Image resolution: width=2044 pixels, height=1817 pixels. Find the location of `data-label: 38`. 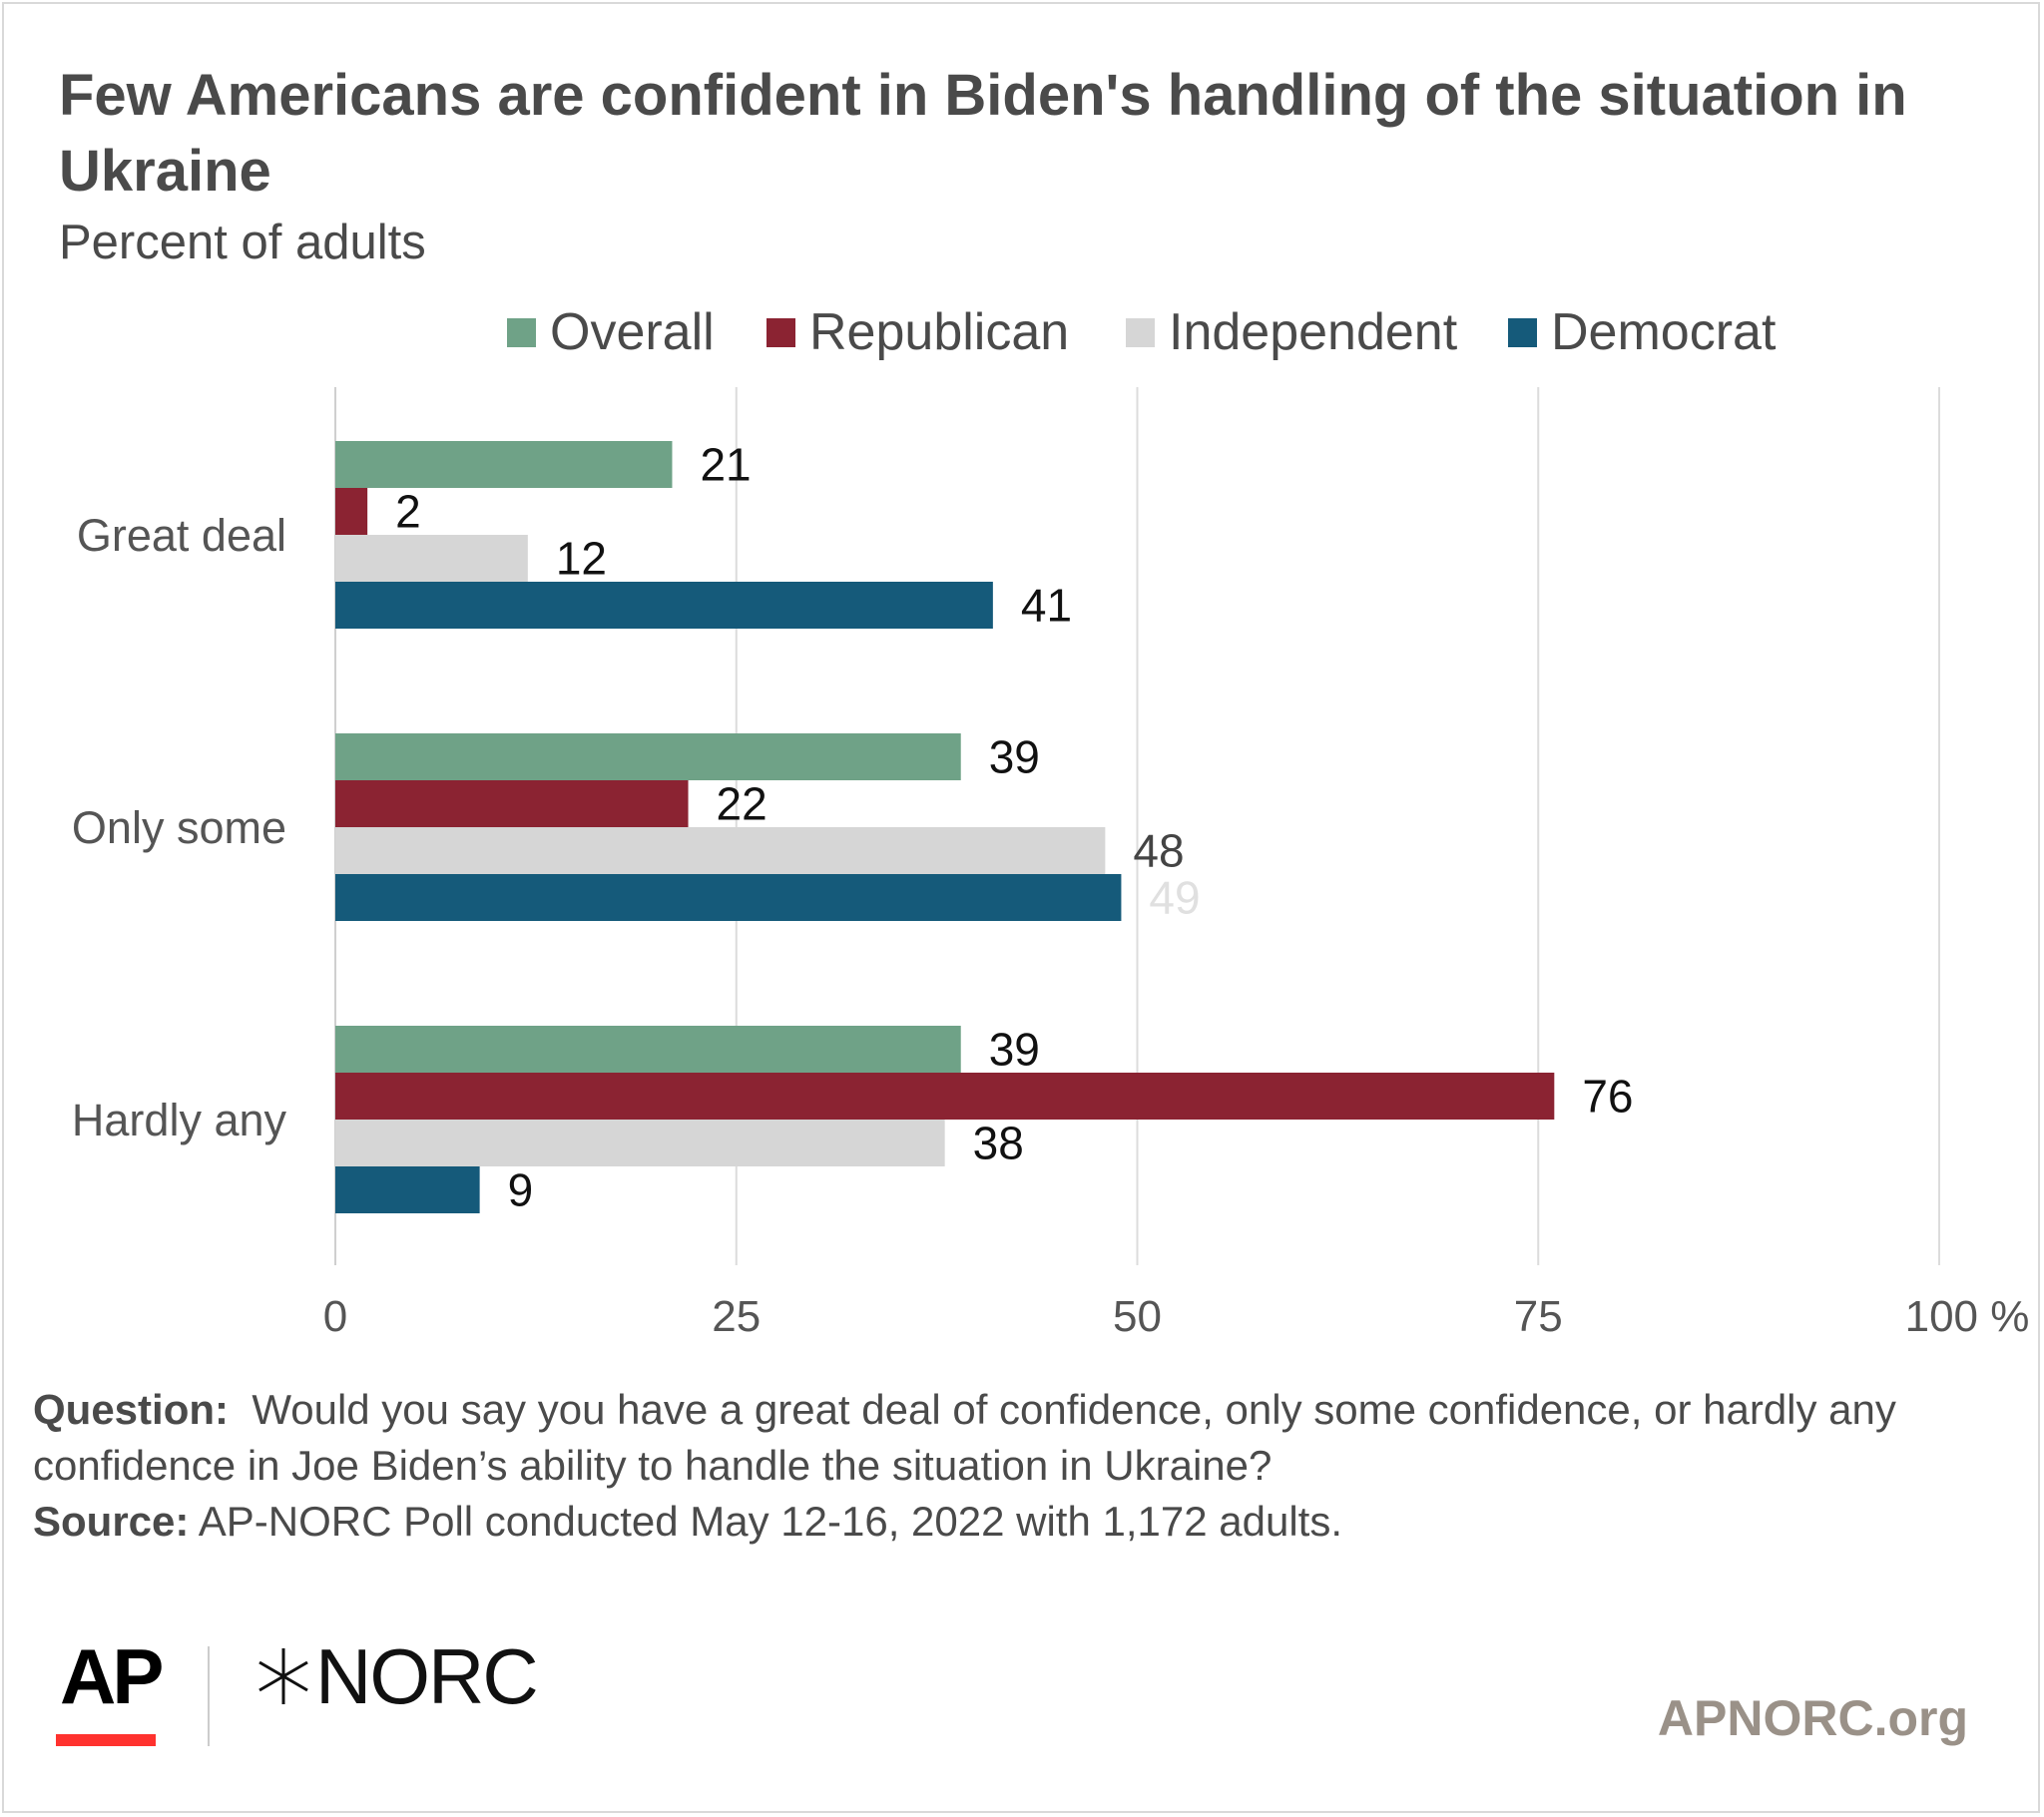

data-label: 38 is located at coordinates (998, 1143).